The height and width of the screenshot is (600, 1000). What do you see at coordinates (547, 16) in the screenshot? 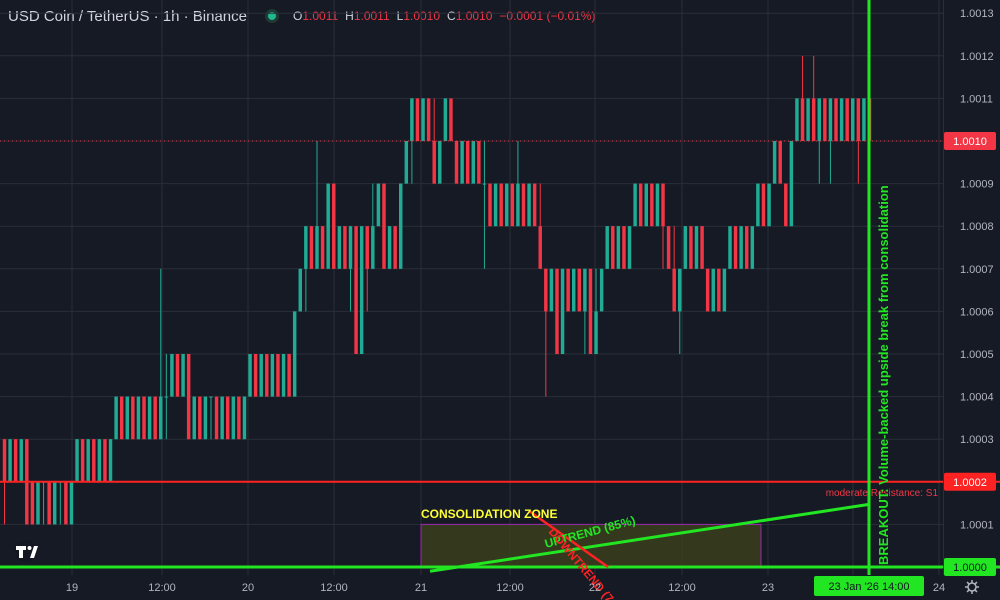
I see `change-value: −0.0001 (−0.01%)` at bounding box center [547, 16].